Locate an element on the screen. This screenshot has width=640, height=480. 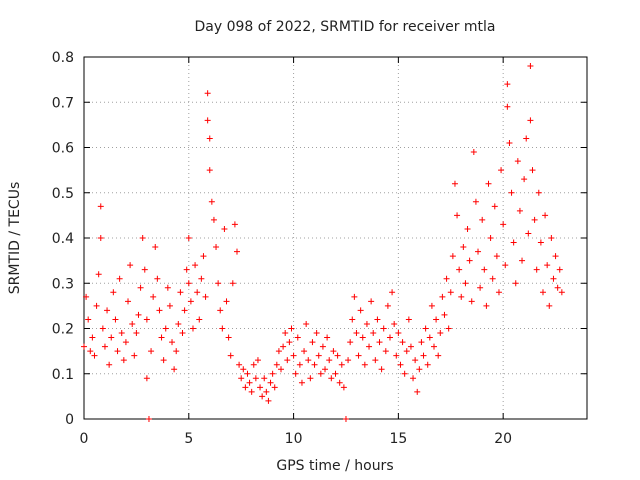
y-tick-label: 0.6 is located at coordinates (63, 149).